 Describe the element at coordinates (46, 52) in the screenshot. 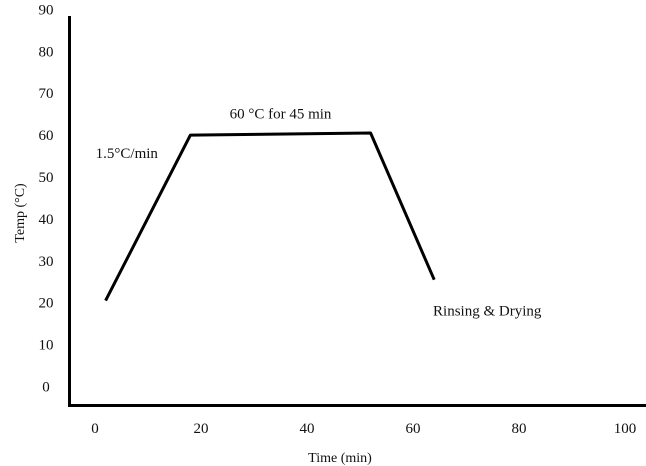

I see `y-tick-label: 80` at that location.